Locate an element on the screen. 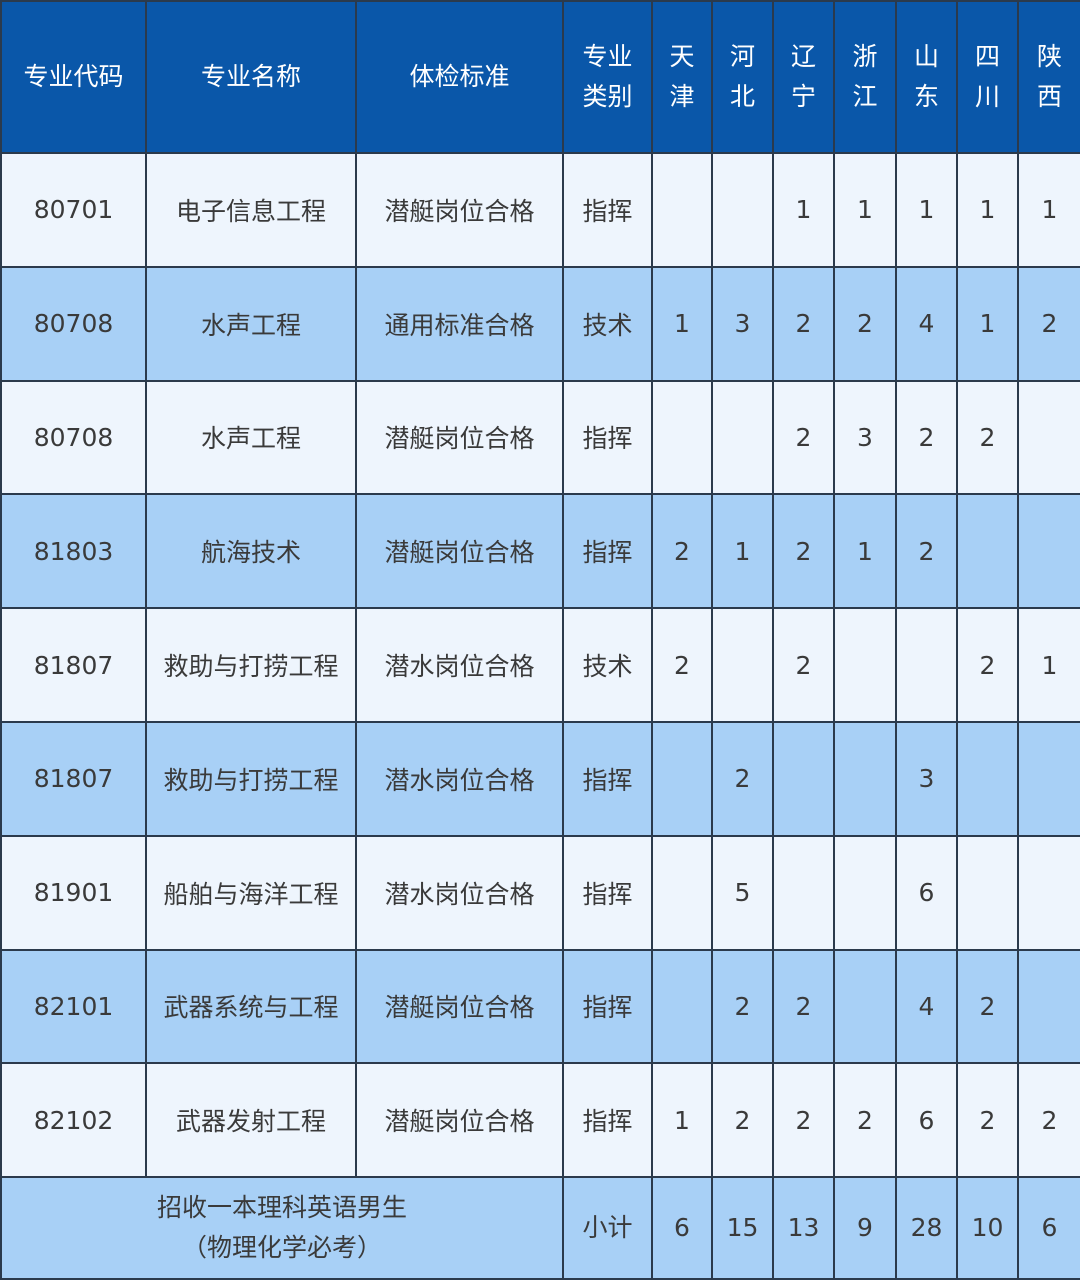 This screenshot has width=1080, height=1280. name-cell: 船舶与海洋工程 is located at coordinates (251, 892).